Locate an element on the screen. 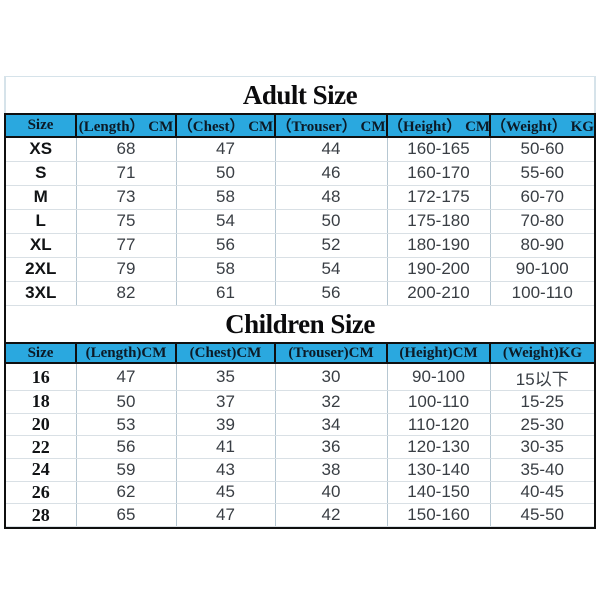  children-chest-cell: 37 is located at coordinates (226, 402).